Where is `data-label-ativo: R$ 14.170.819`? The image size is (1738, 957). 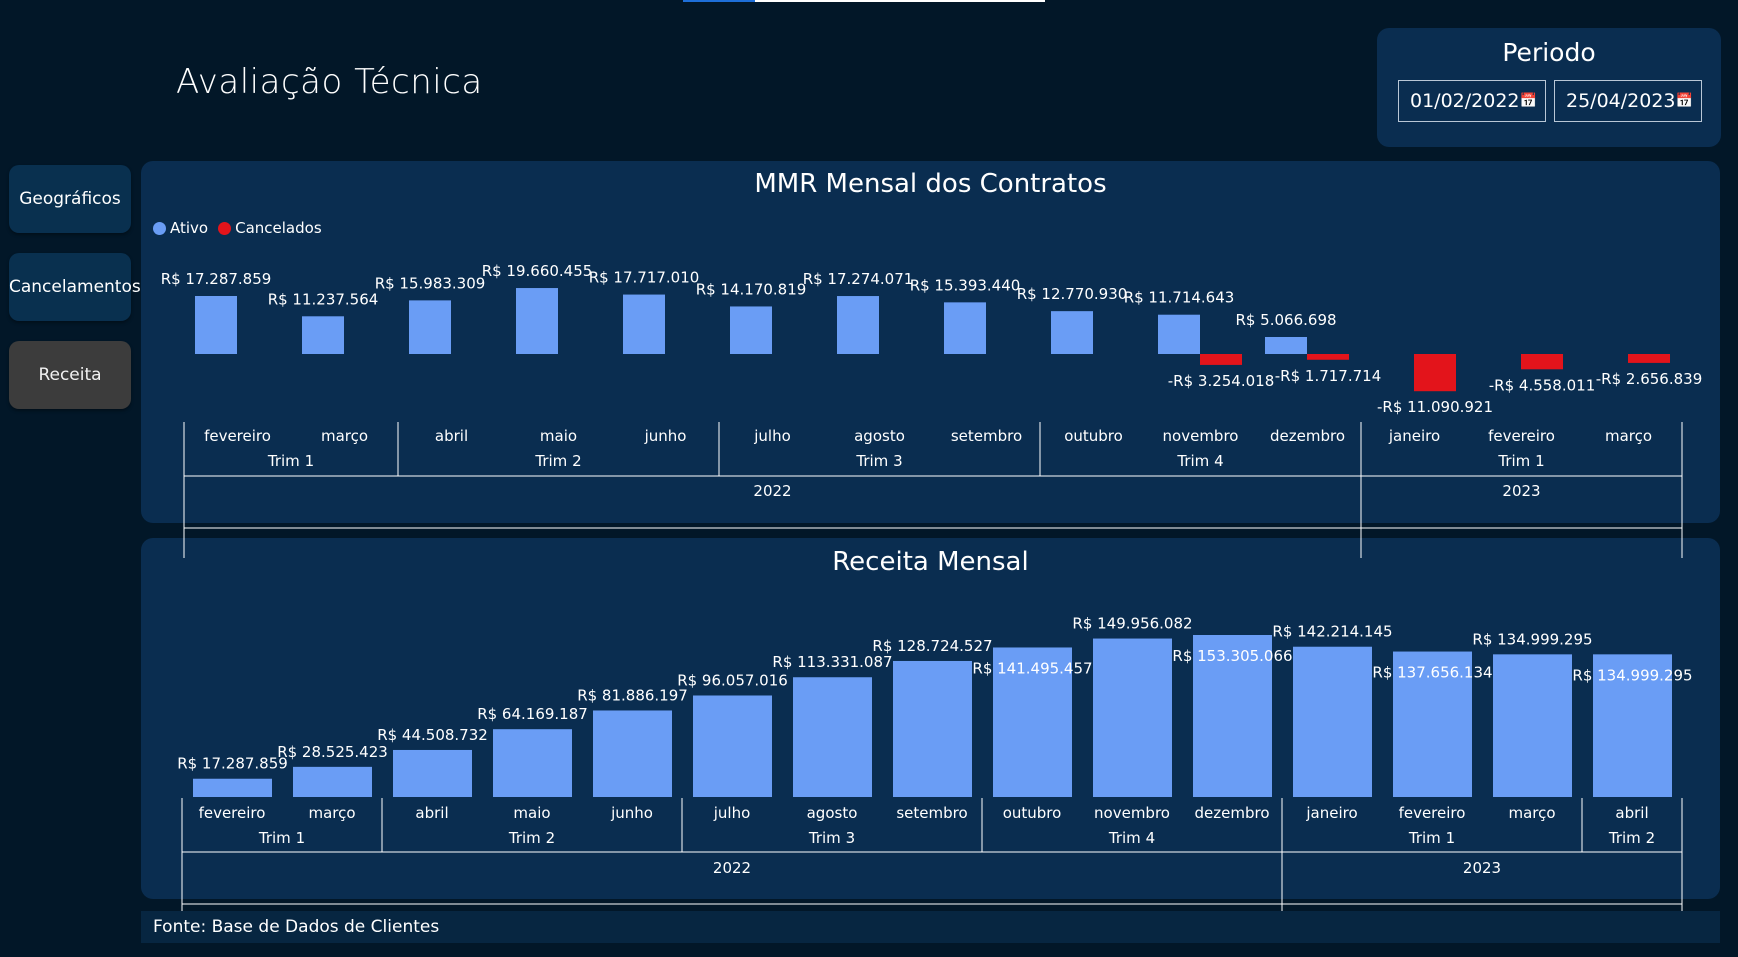
data-label-ativo: R$ 14.170.819 is located at coordinates (751, 289).